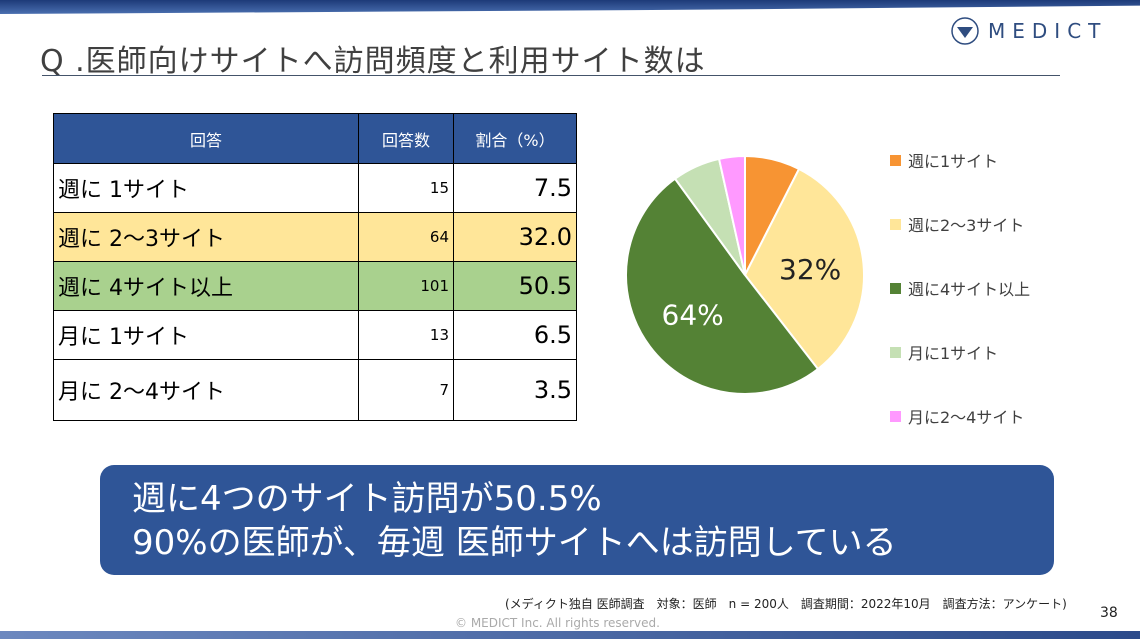 The width and height of the screenshot is (1140, 639). What do you see at coordinates (570, 7) in the screenshot?
I see `top-band` at bounding box center [570, 7].